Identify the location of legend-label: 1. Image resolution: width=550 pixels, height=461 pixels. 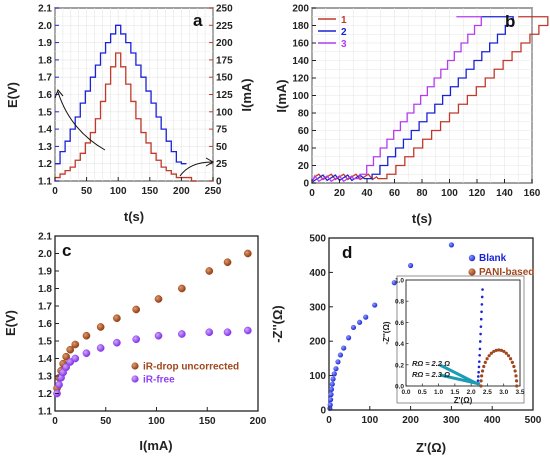
(344, 20).